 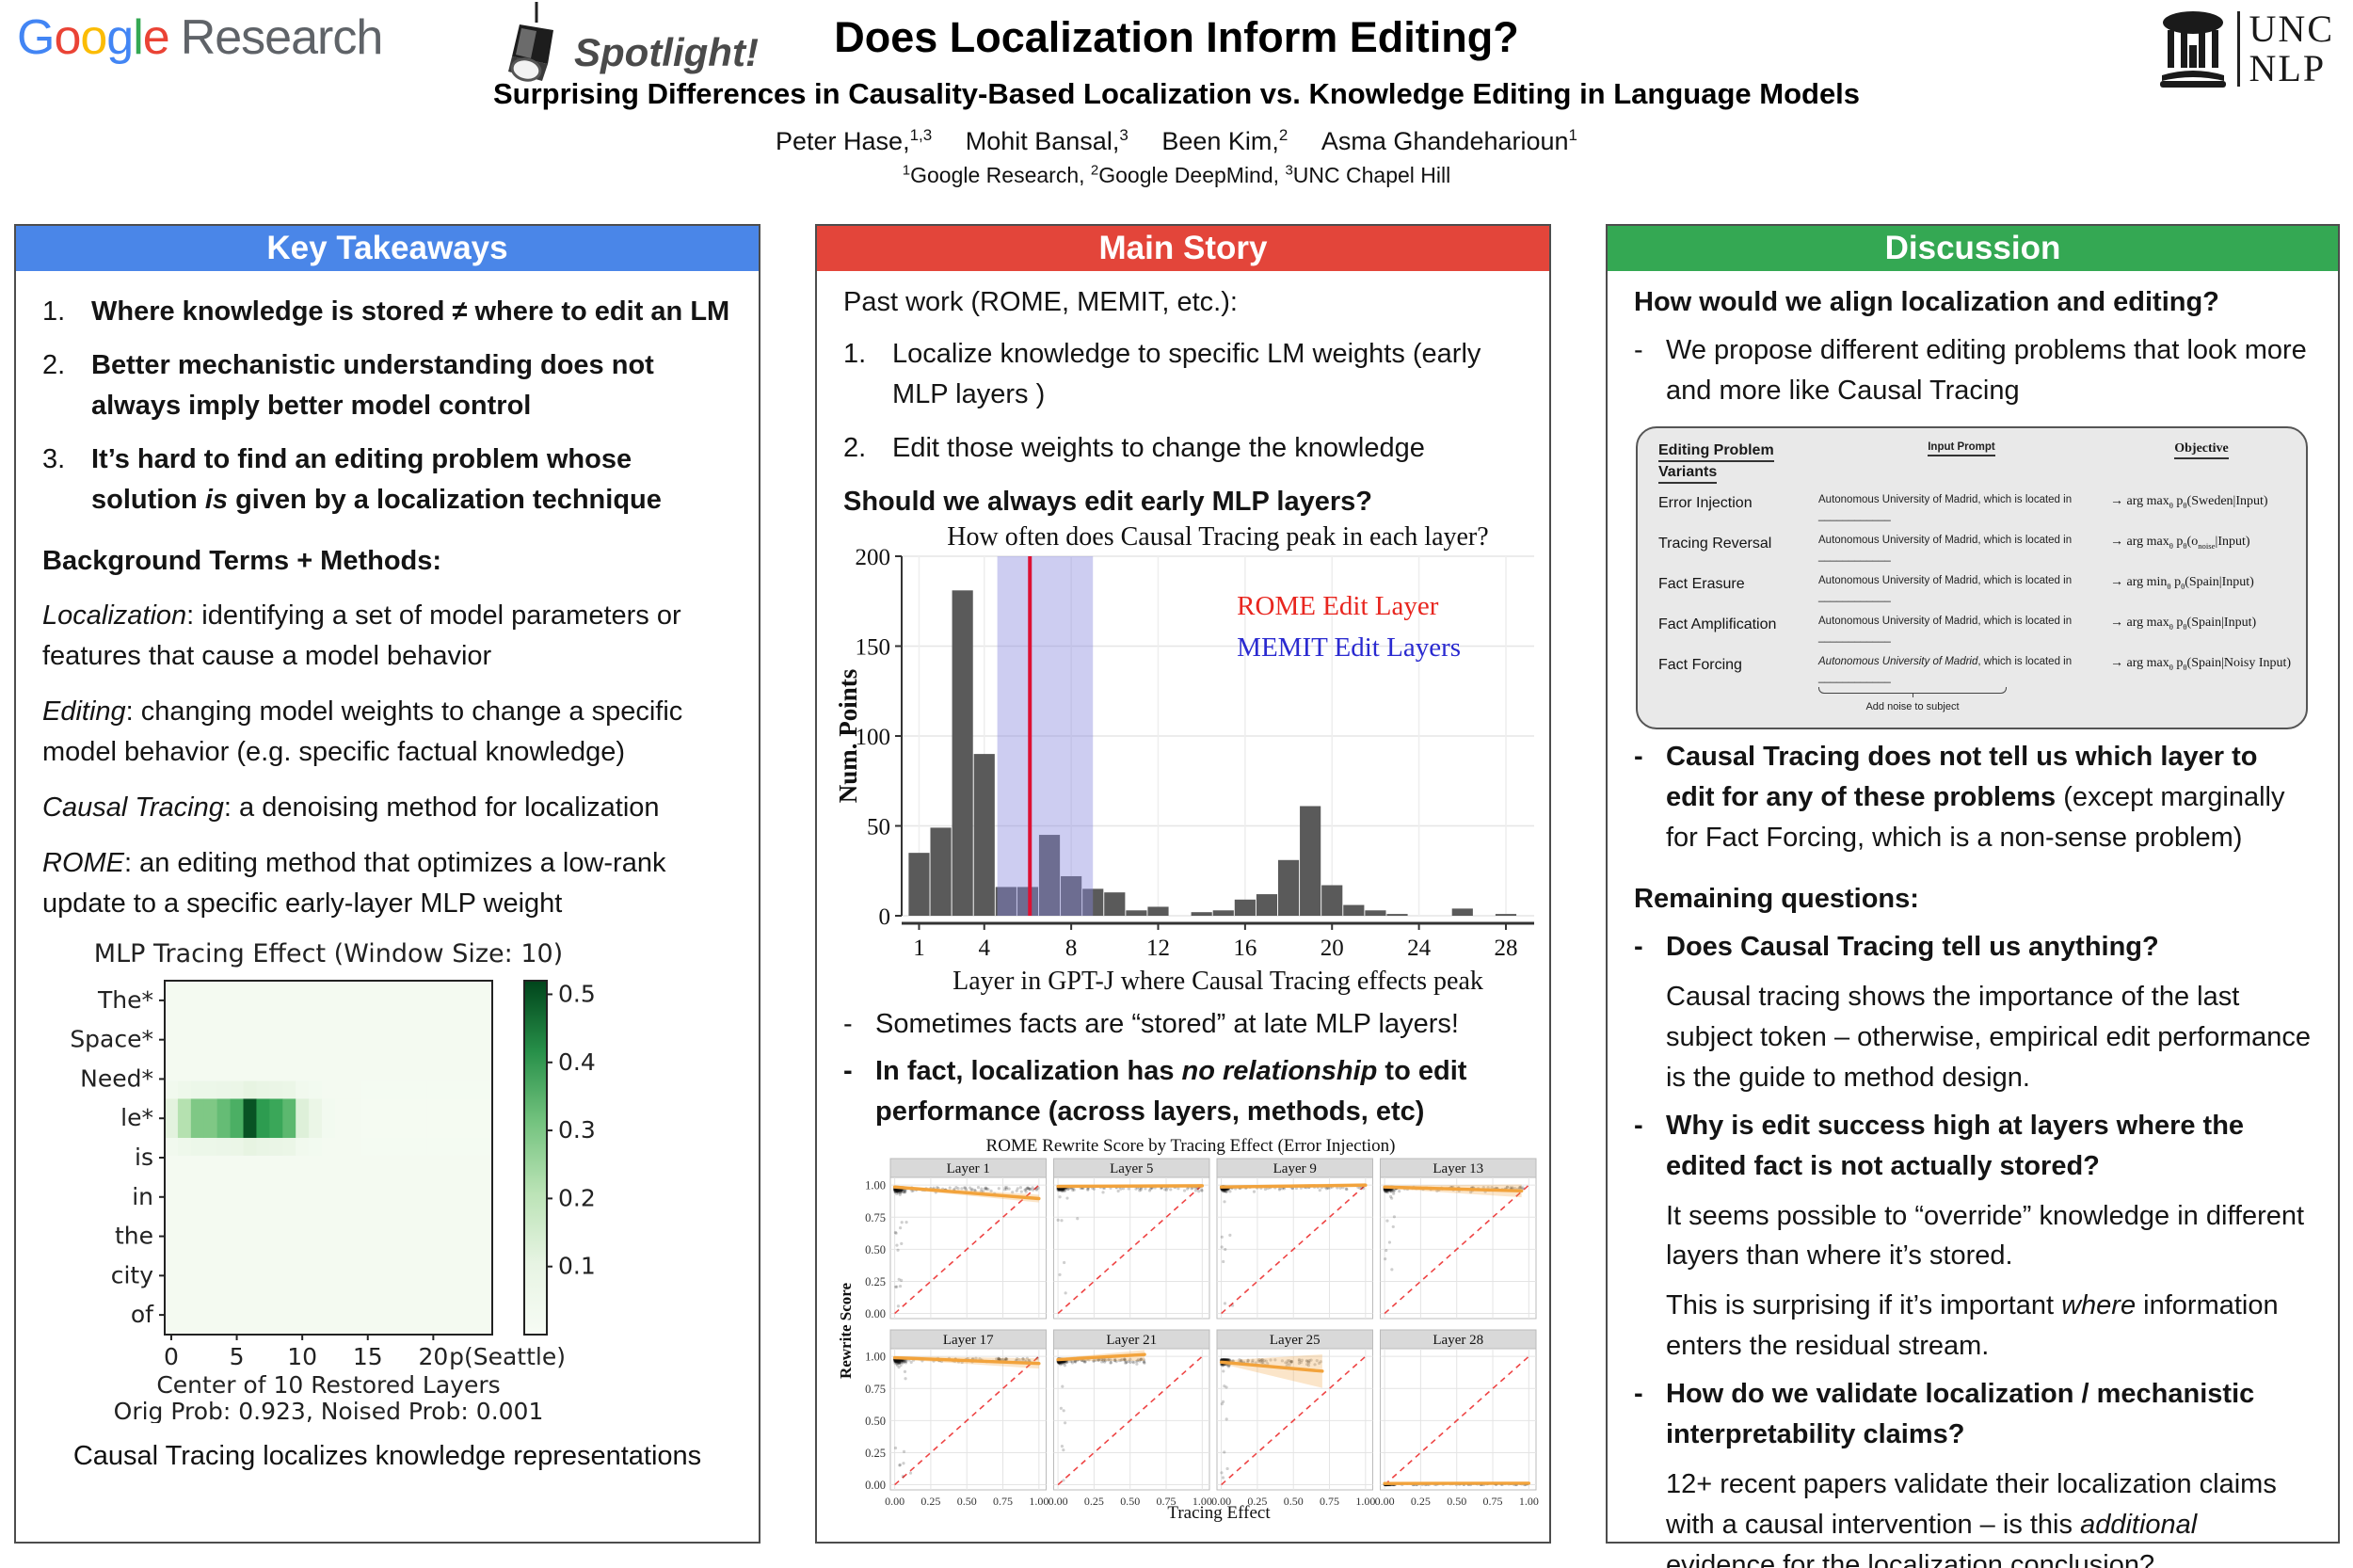 What do you see at coordinates (1132, 1239) in the screenshot?
I see `scatter-facet-layer-5: Layer 5` at bounding box center [1132, 1239].